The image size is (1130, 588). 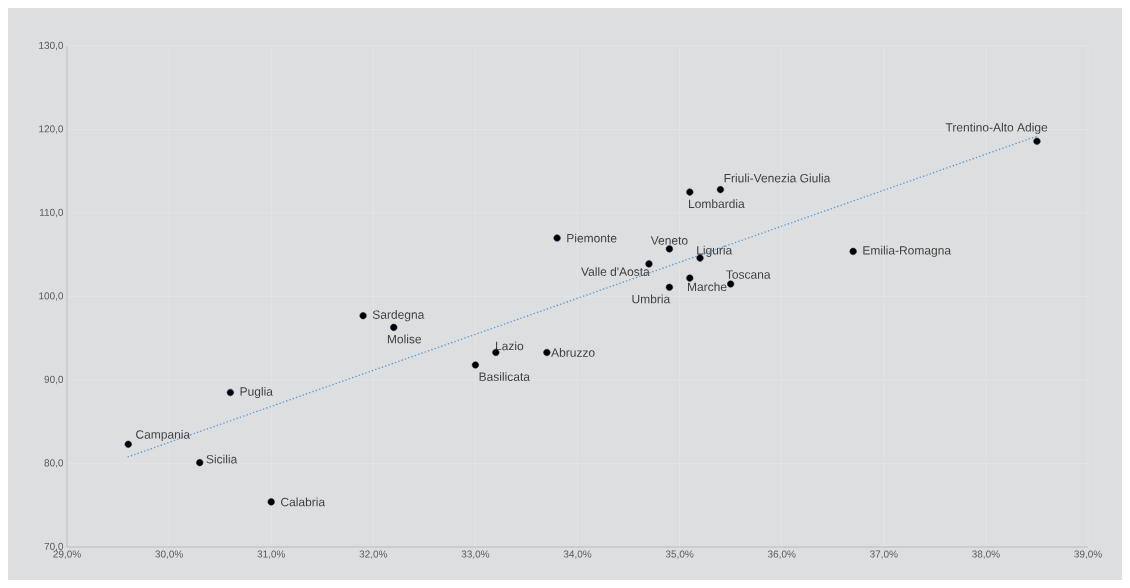 What do you see at coordinates (169, 554) in the screenshot?
I see `x-tick-label: 30,0%` at bounding box center [169, 554].